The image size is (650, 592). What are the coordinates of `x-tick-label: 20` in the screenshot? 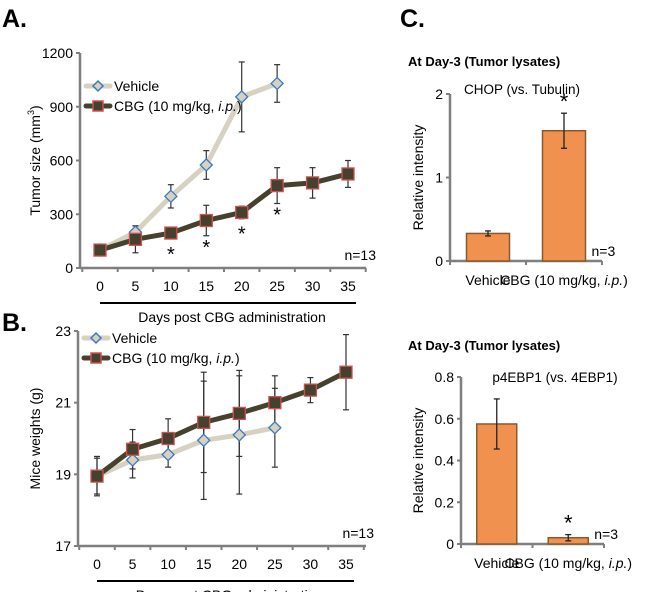 It's located at (239, 564).